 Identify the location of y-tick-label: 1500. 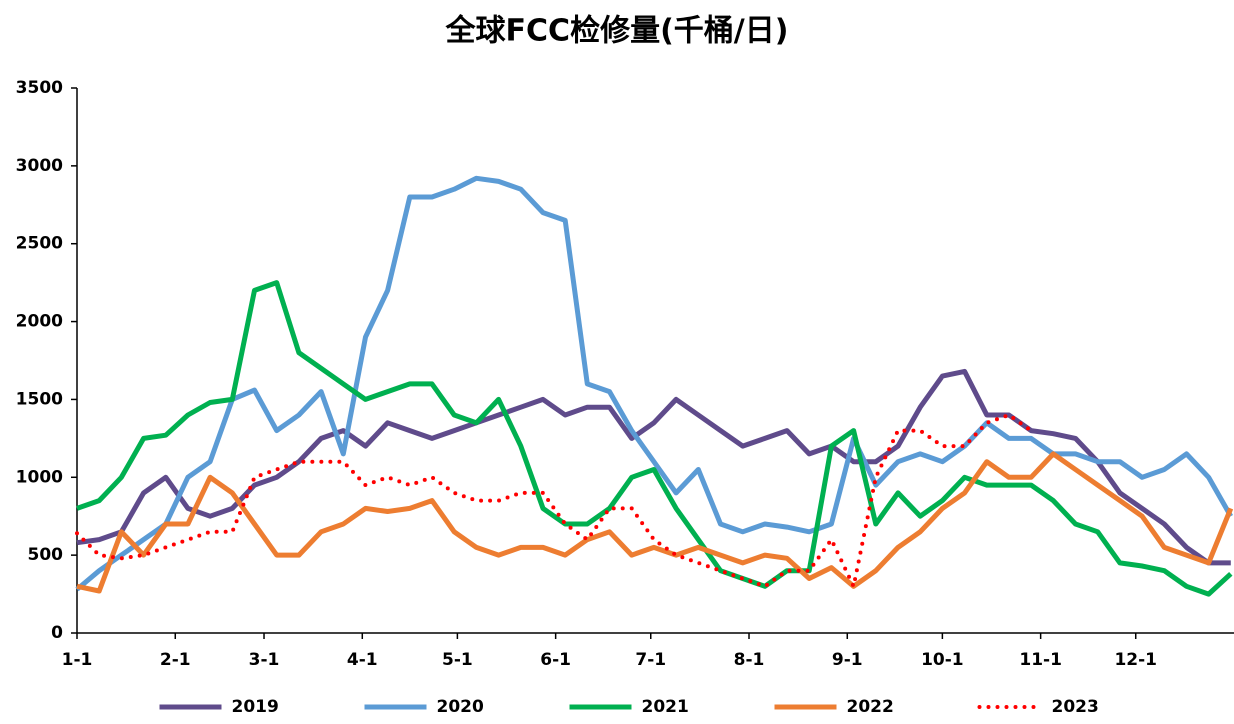
(39, 399).